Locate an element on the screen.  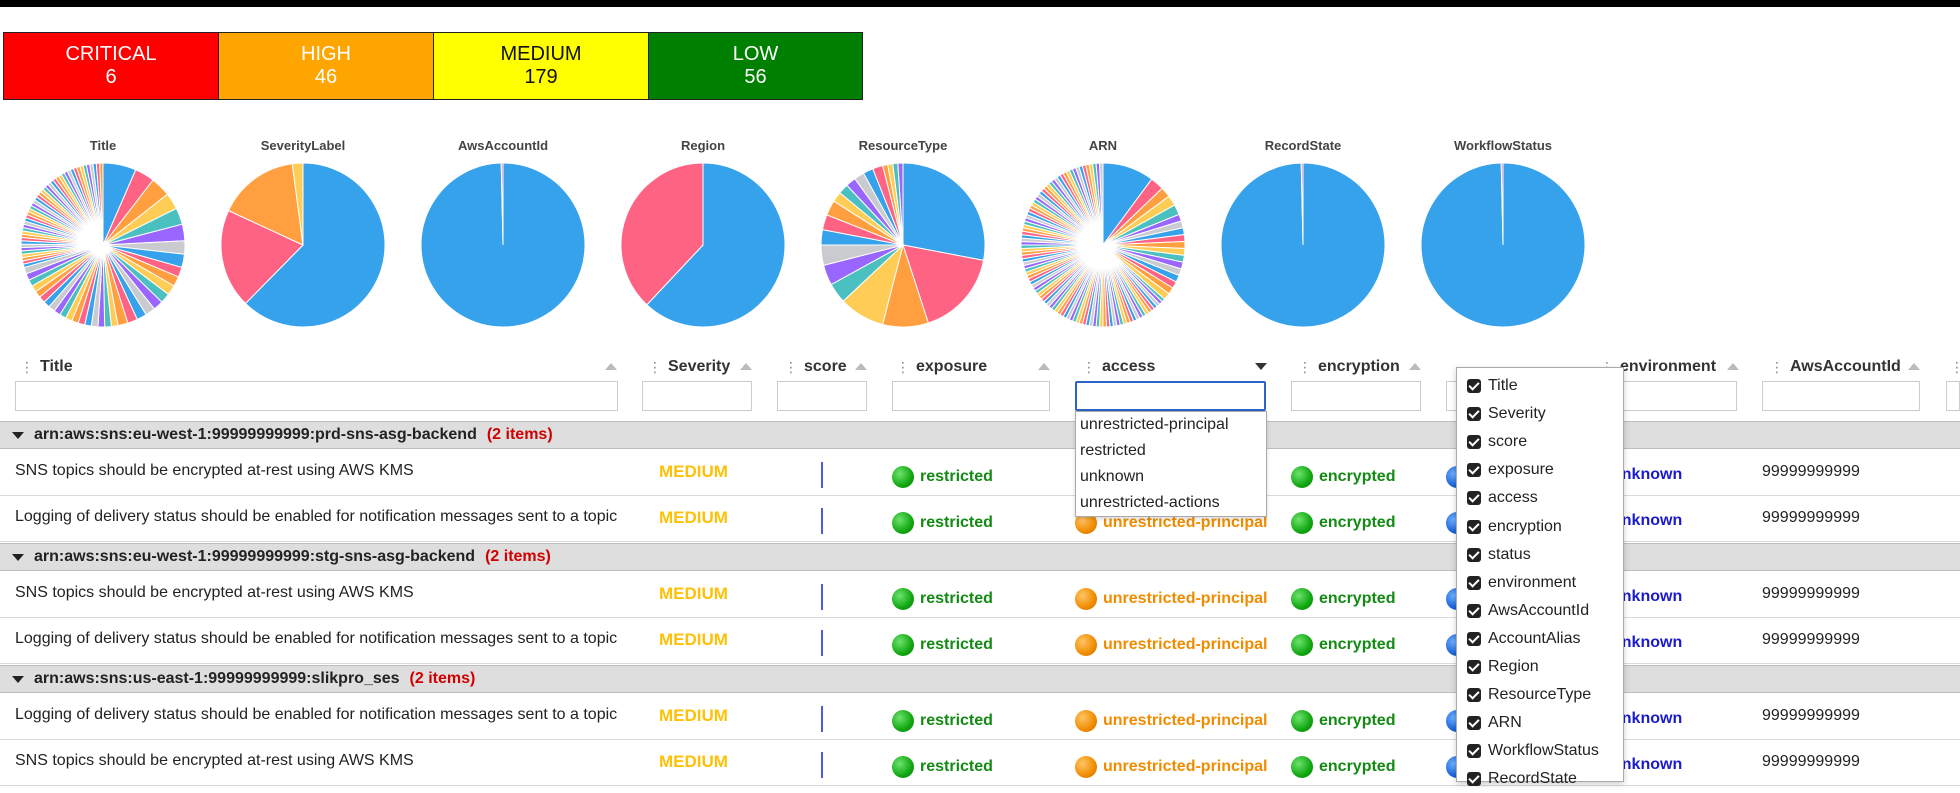
access-filter-input is located at coordinates (1170, 396).